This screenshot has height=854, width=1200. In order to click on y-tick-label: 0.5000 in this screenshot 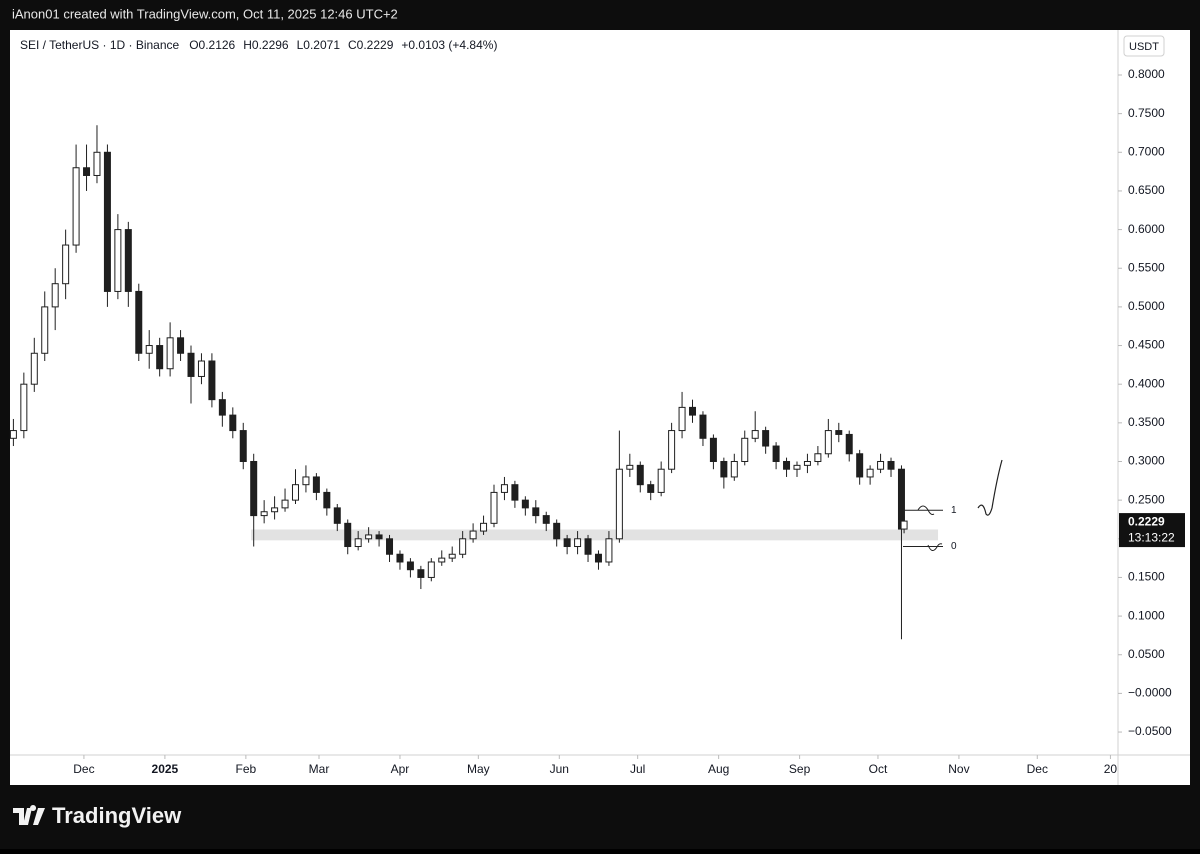, I will do `click(1146, 306)`.